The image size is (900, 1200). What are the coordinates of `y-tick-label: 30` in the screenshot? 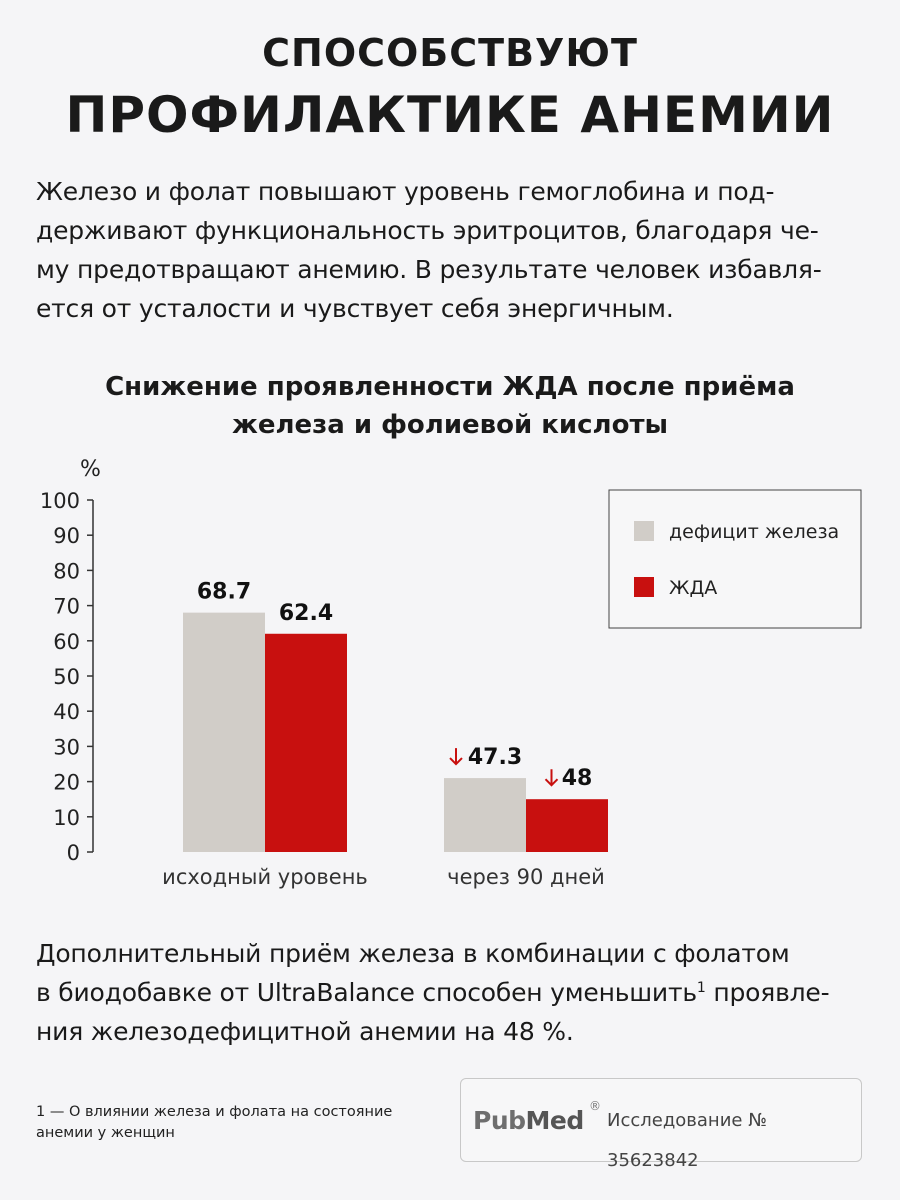 It's located at (66, 747).